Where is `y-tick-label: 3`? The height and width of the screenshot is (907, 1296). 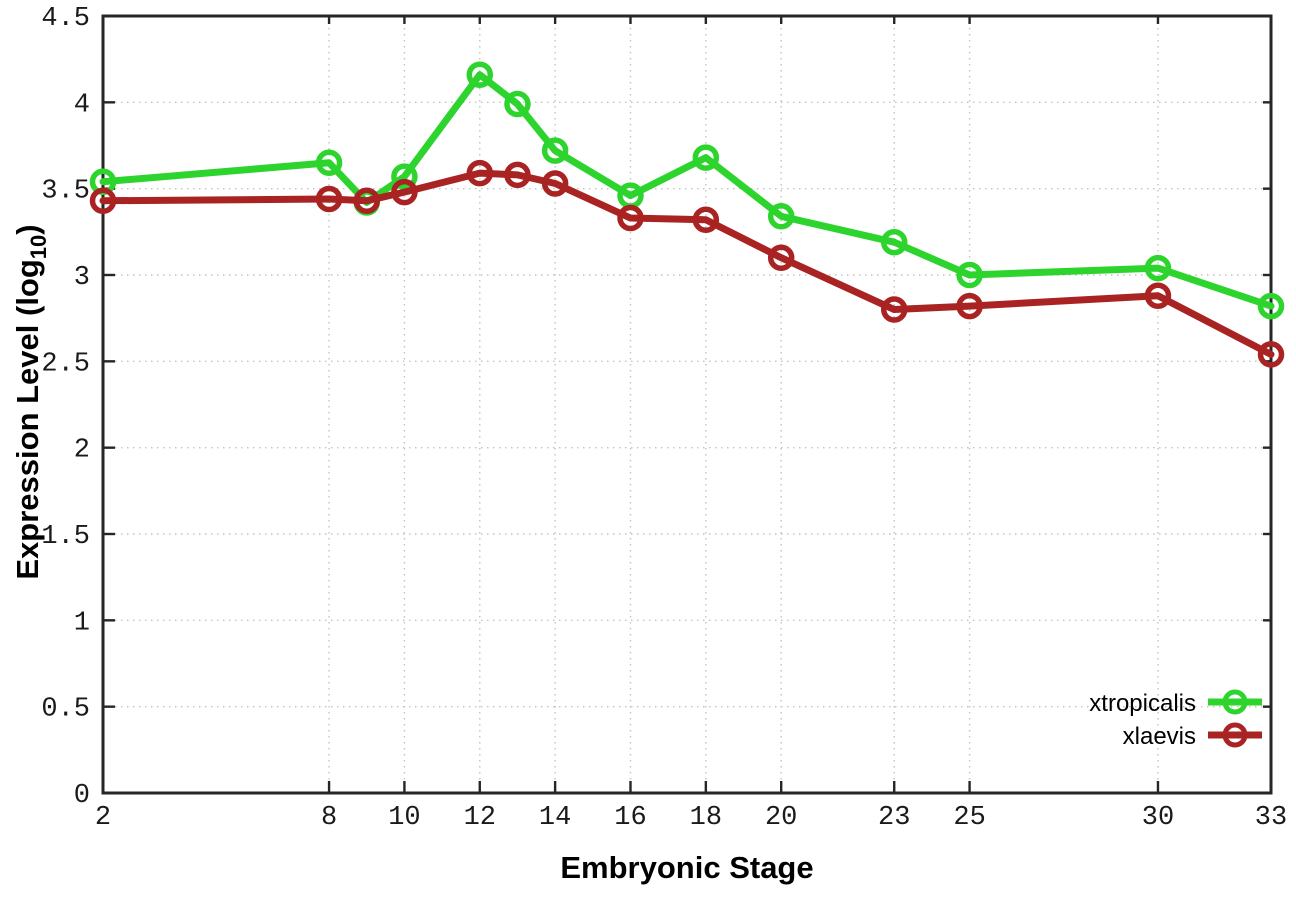 y-tick-label: 3 is located at coordinates (82, 278).